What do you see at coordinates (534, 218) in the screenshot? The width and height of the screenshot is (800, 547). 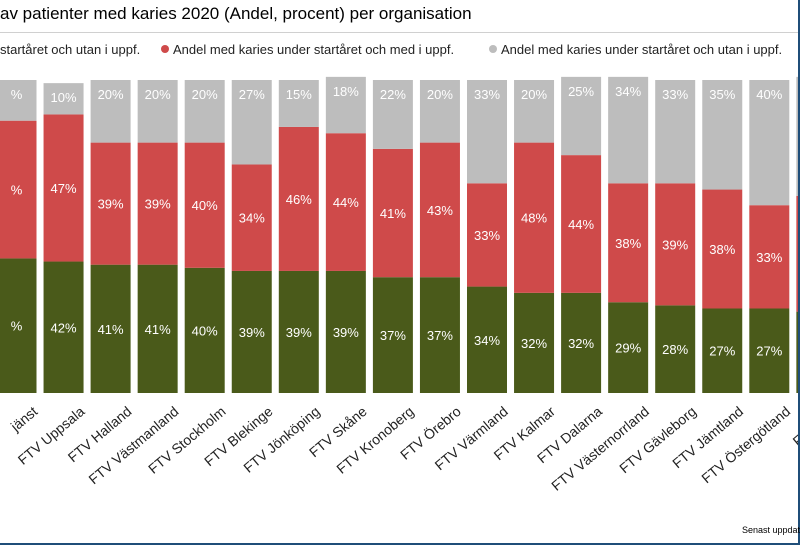 I see `data-label: 48%` at bounding box center [534, 218].